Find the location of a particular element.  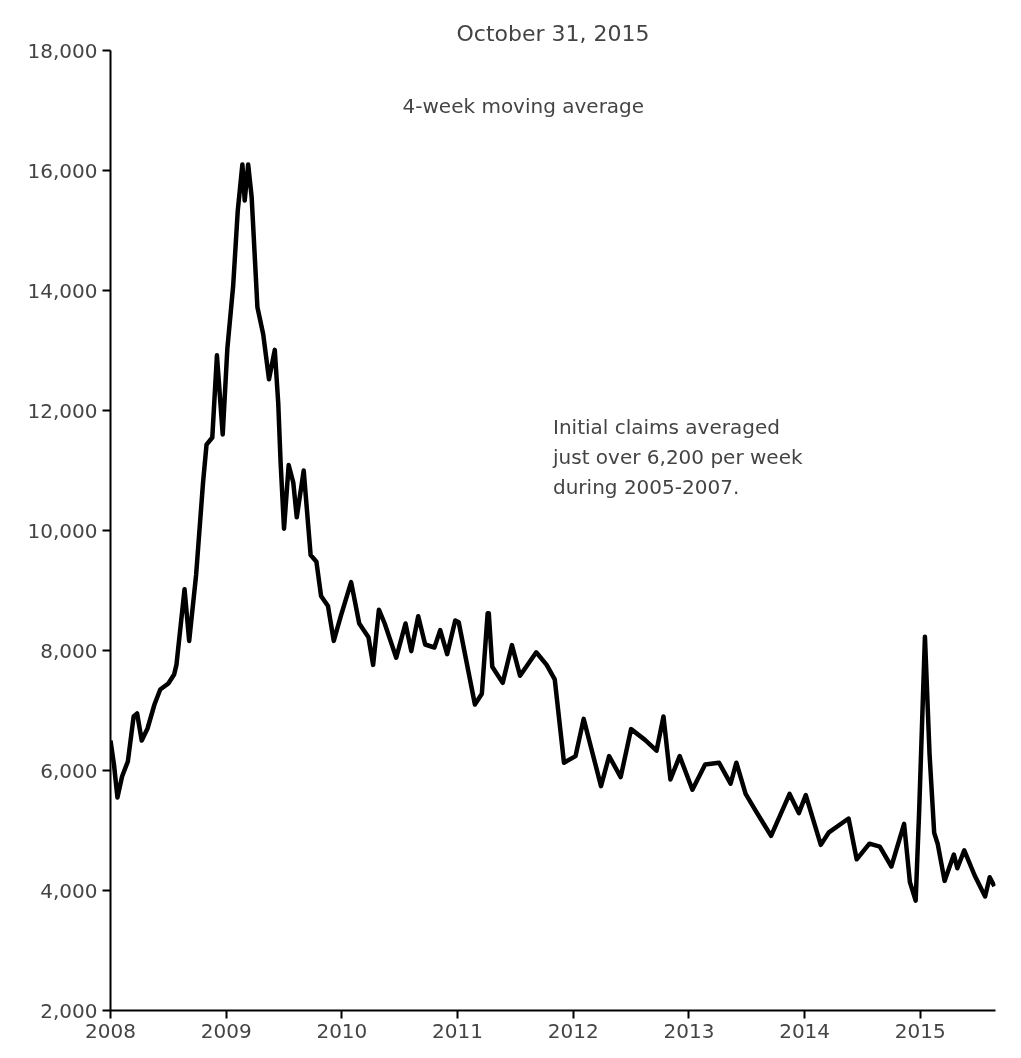

annotation: Initial claims averaged just over 6,200 per week during 2005-2007. is located at coordinates (677, 457).